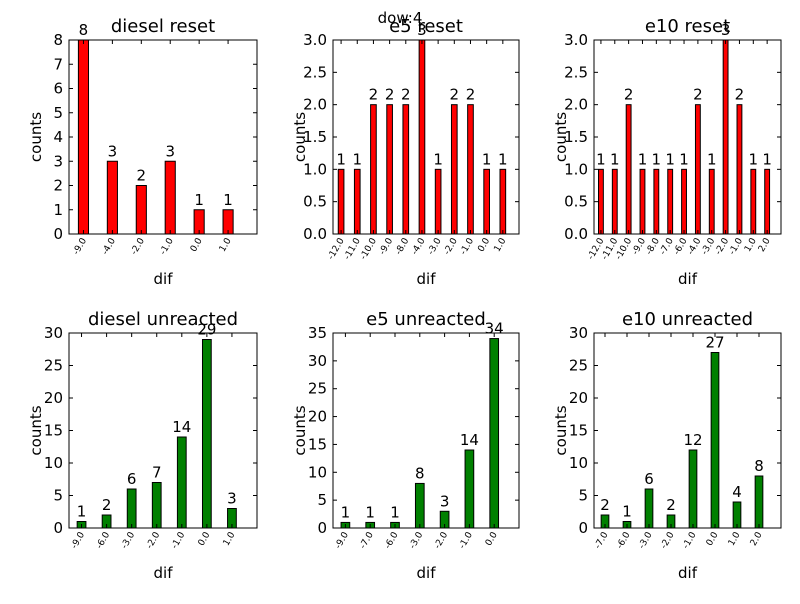  Describe the element at coordinates (163, 26) in the screenshot. I see `subplot-title: diesel reset` at that location.